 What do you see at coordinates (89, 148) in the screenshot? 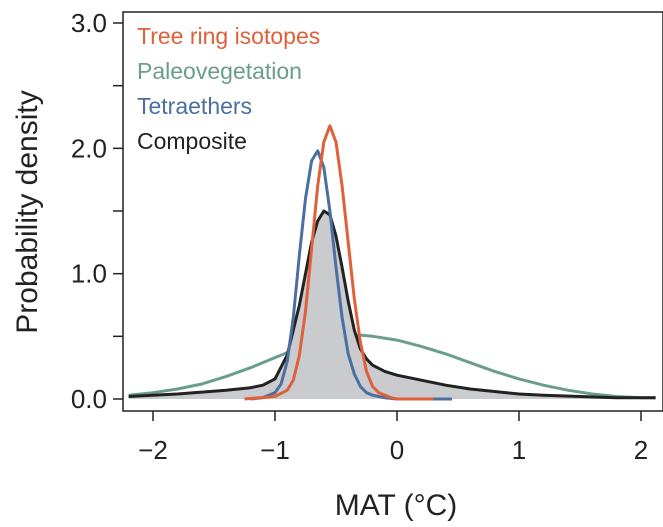
I see `y-tick-label: 2.0` at bounding box center [89, 148].